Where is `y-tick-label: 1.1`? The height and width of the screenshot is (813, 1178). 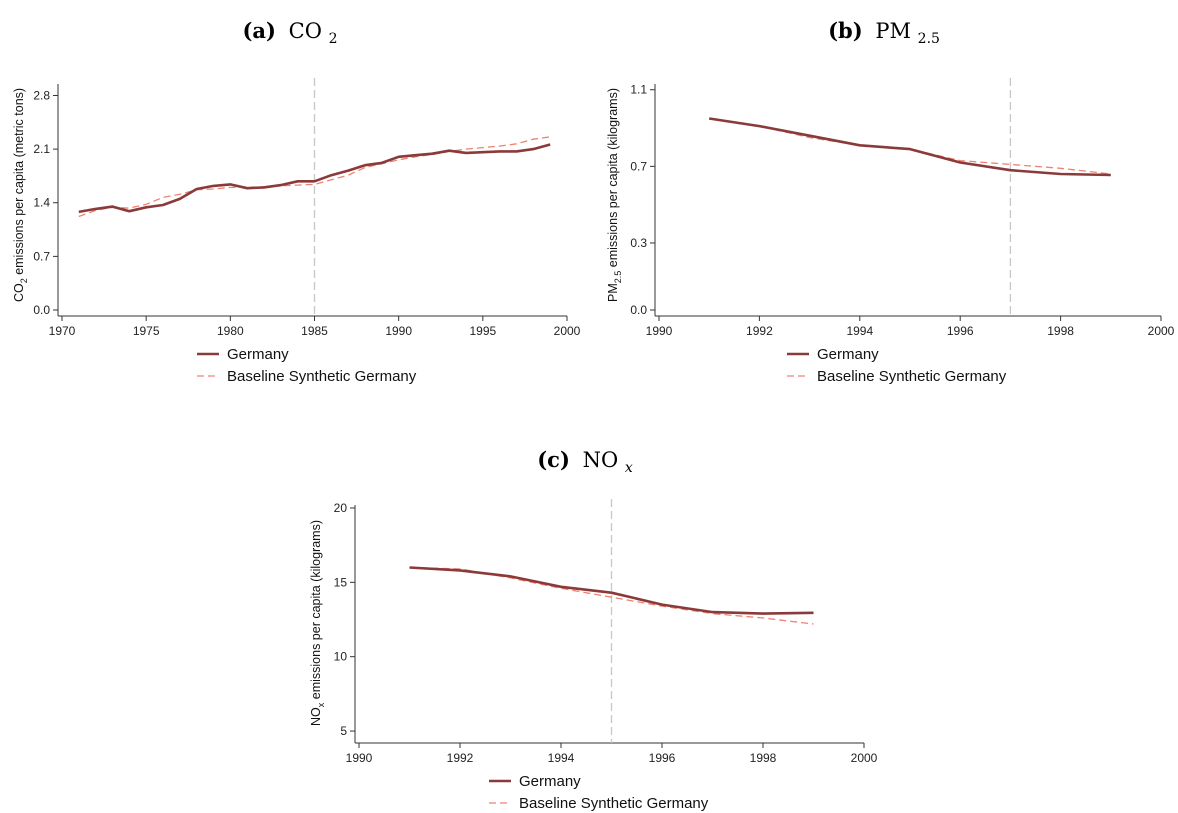 y-tick-label: 1.1 is located at coordinates (638, 90).